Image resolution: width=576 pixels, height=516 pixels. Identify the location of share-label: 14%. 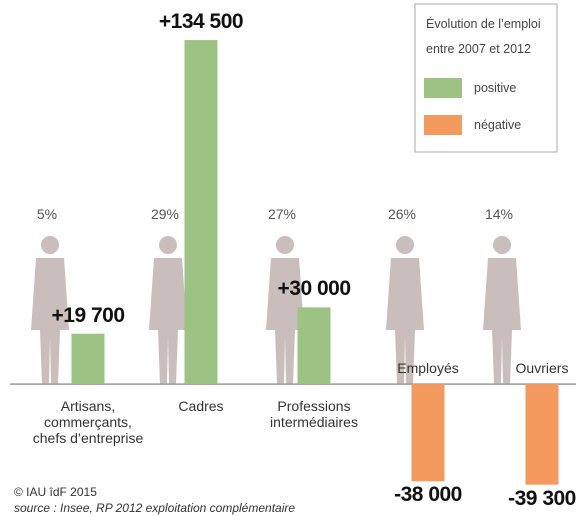
(499, 214).